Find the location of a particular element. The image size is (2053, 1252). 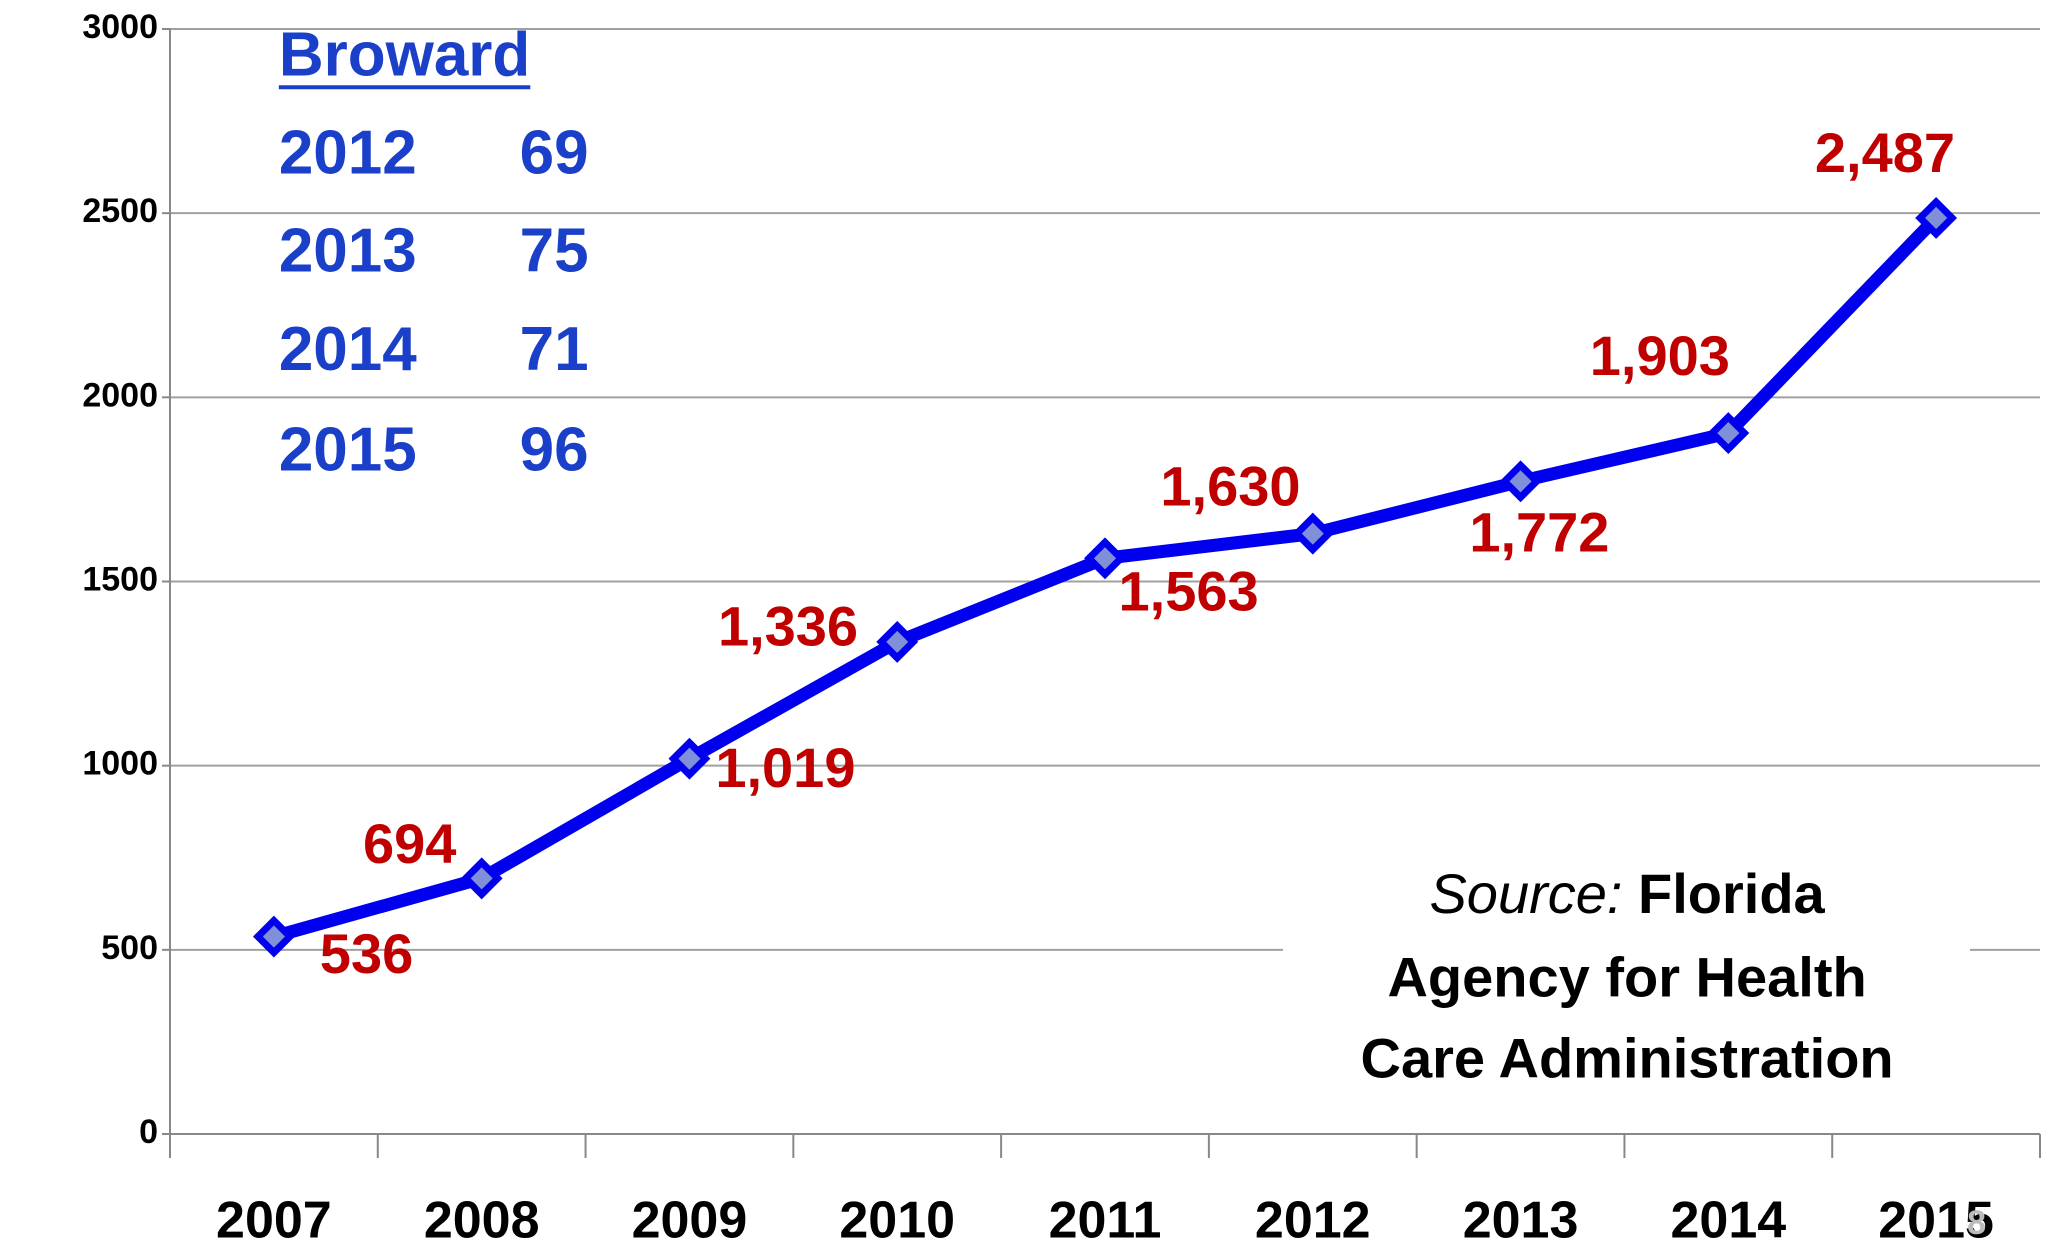

source-background is located at coordinates (1626, 975).